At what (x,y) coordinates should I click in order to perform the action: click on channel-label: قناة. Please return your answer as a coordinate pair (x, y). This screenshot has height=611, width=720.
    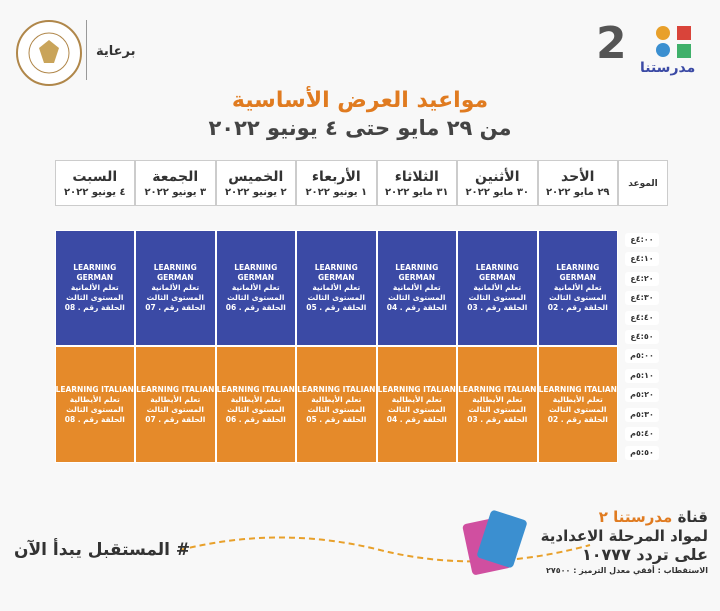
    Looking at the image, I should click on (692, 517).